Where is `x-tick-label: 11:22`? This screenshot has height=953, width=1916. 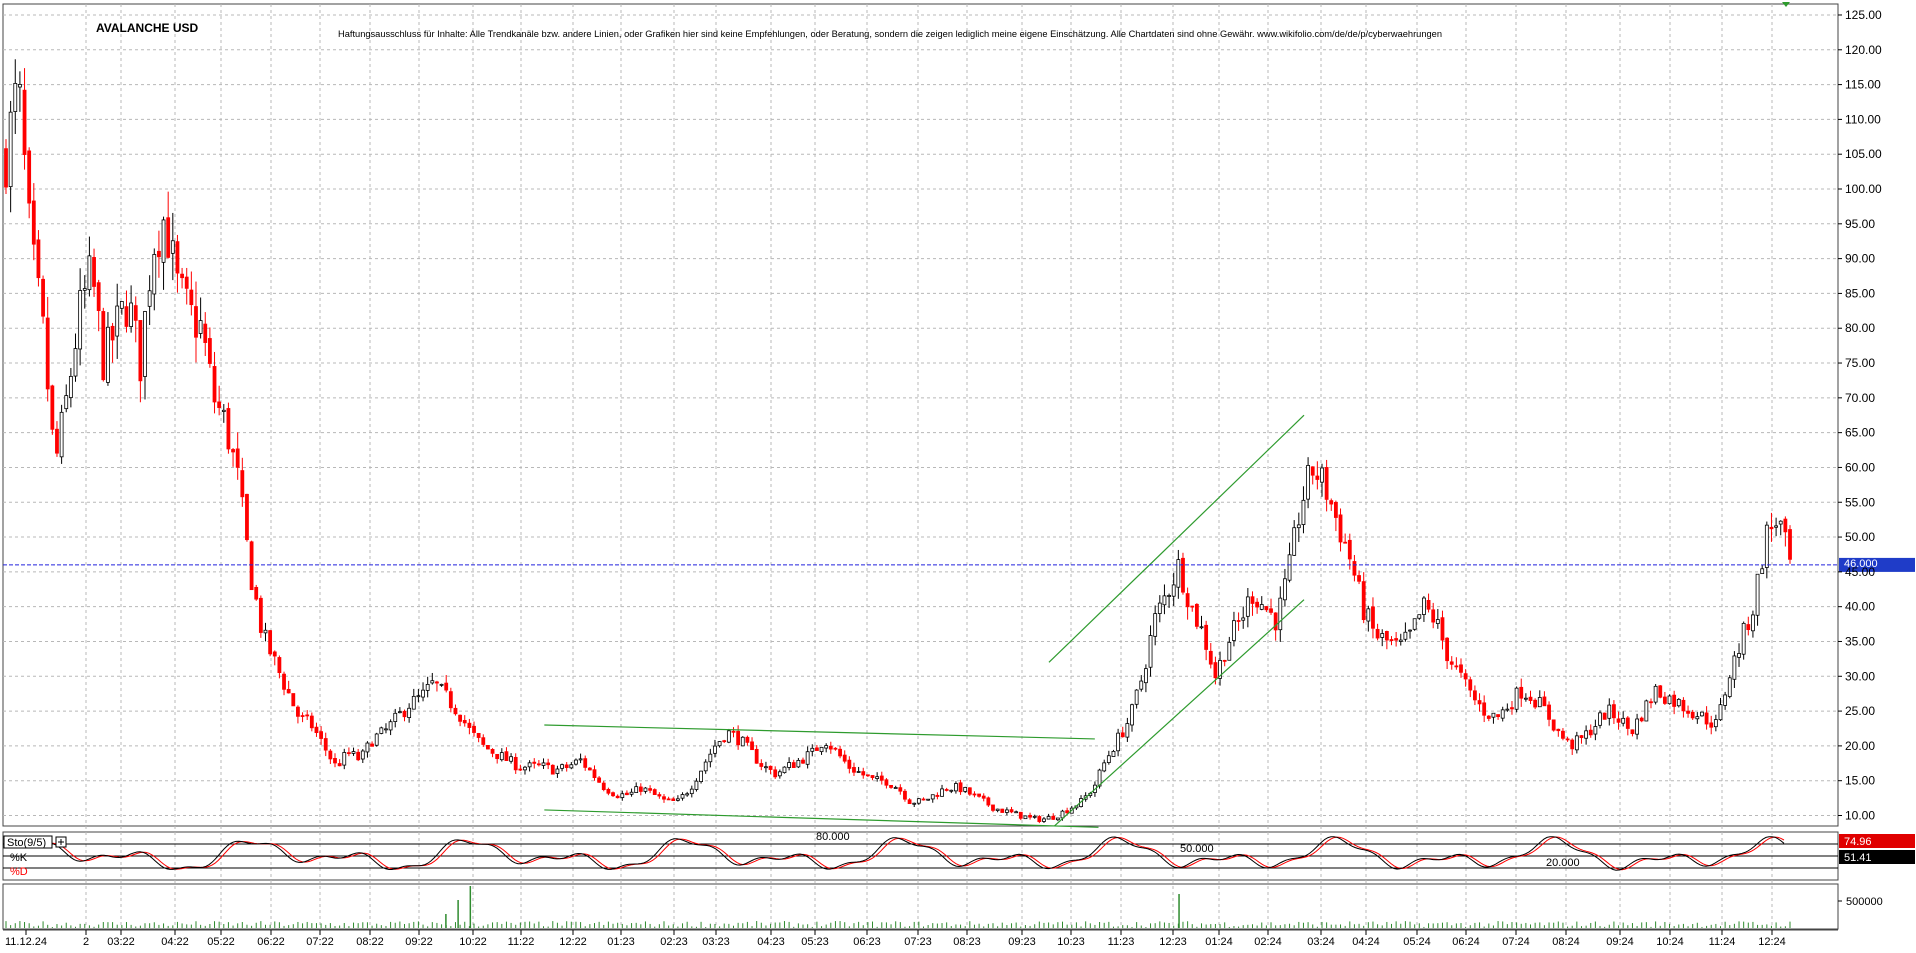
x-tick-label: 11:22 is located at coordinates (521, 942).